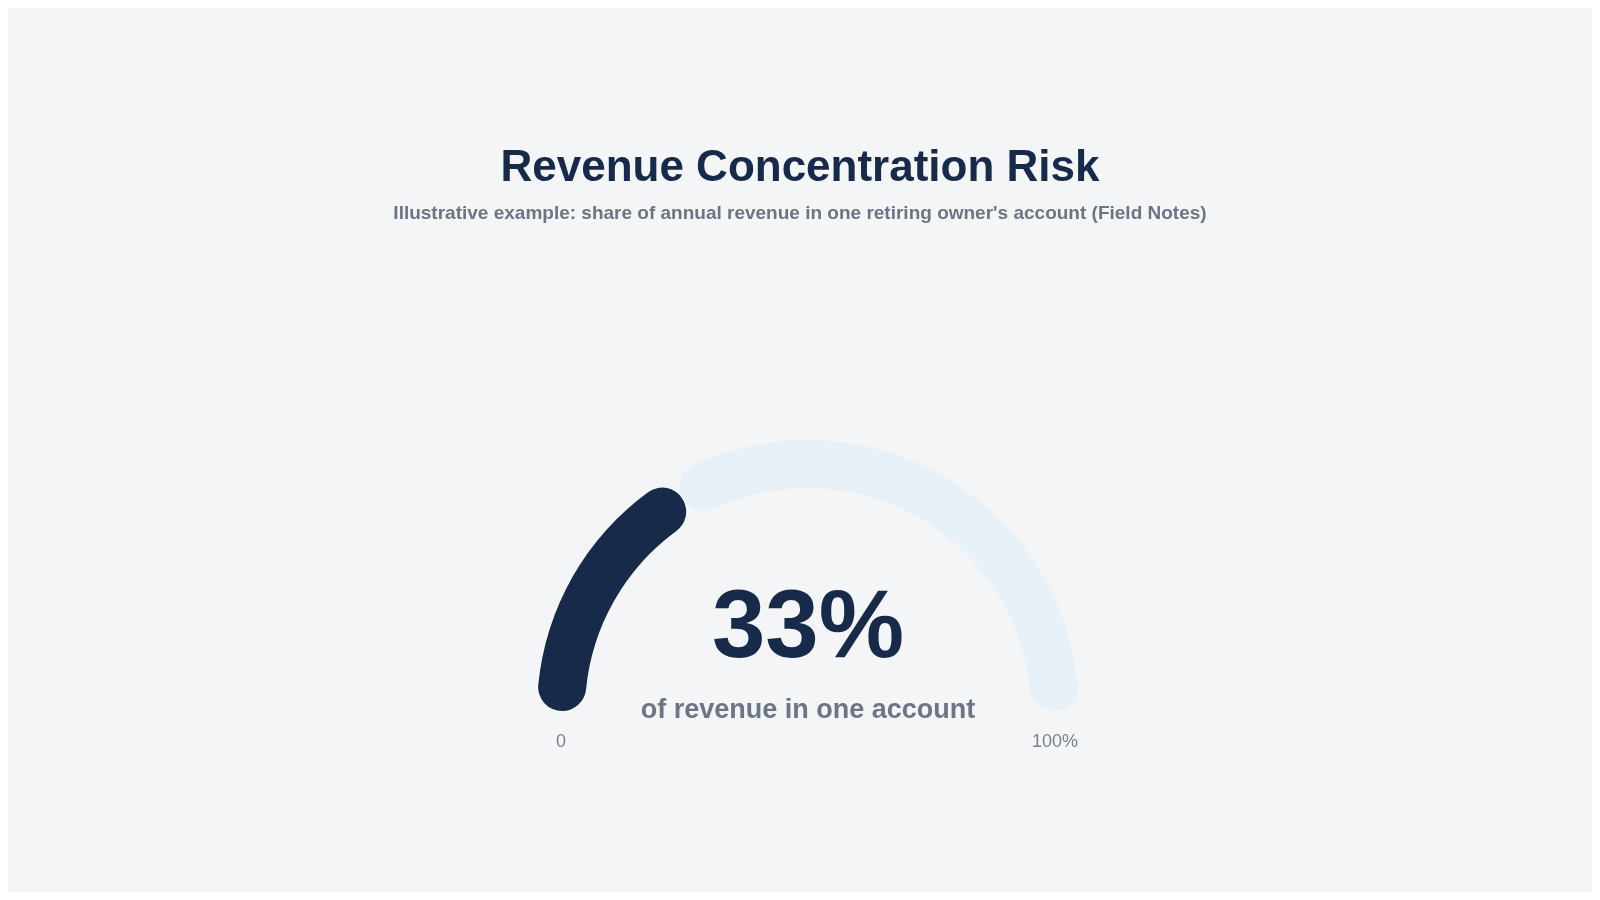  I want to click on chart-title: Revenue Concentration Risk, so click(800, 165).